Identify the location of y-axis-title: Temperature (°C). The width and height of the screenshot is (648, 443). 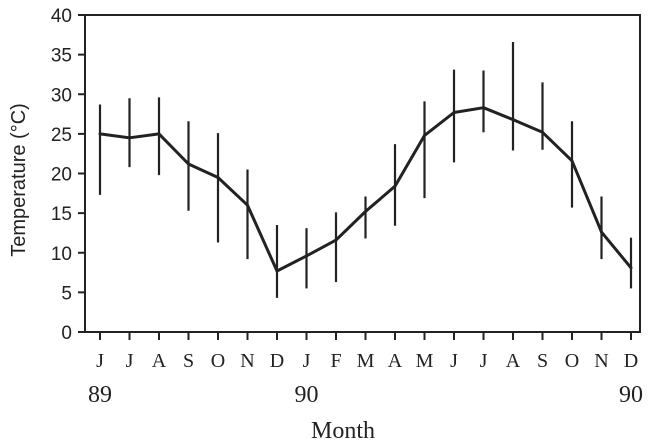
(19, 180).